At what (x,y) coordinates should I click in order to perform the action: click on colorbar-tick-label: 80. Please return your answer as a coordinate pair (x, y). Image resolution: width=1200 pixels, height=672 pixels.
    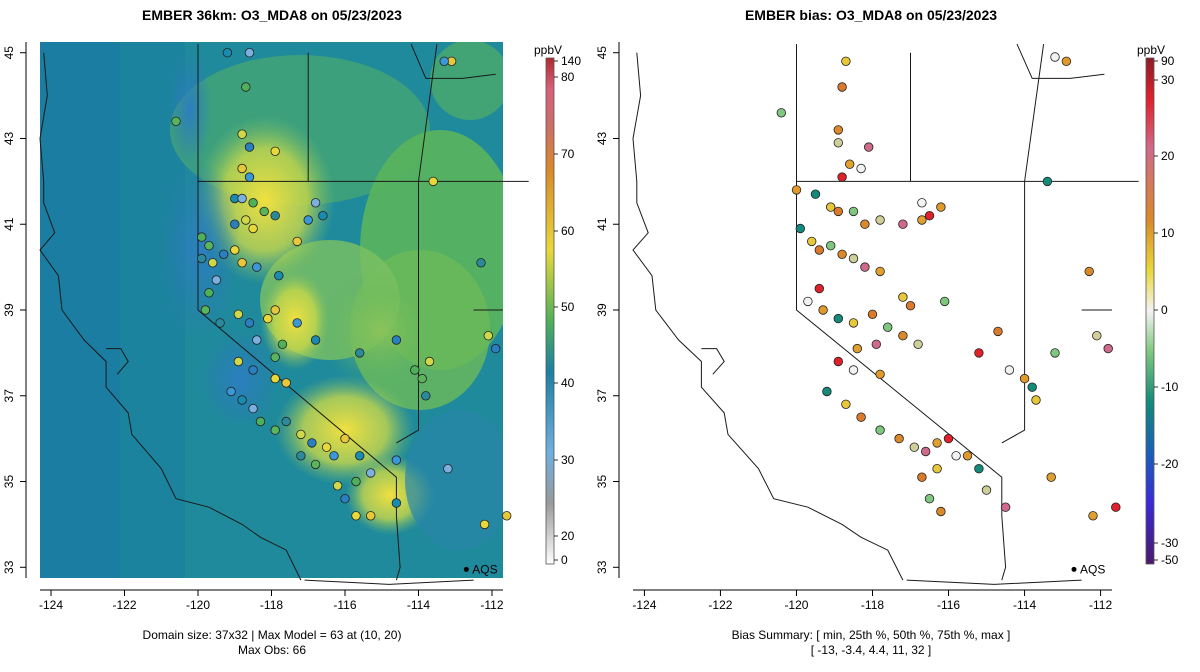
    Looking at the image, I should click on (568, 77).